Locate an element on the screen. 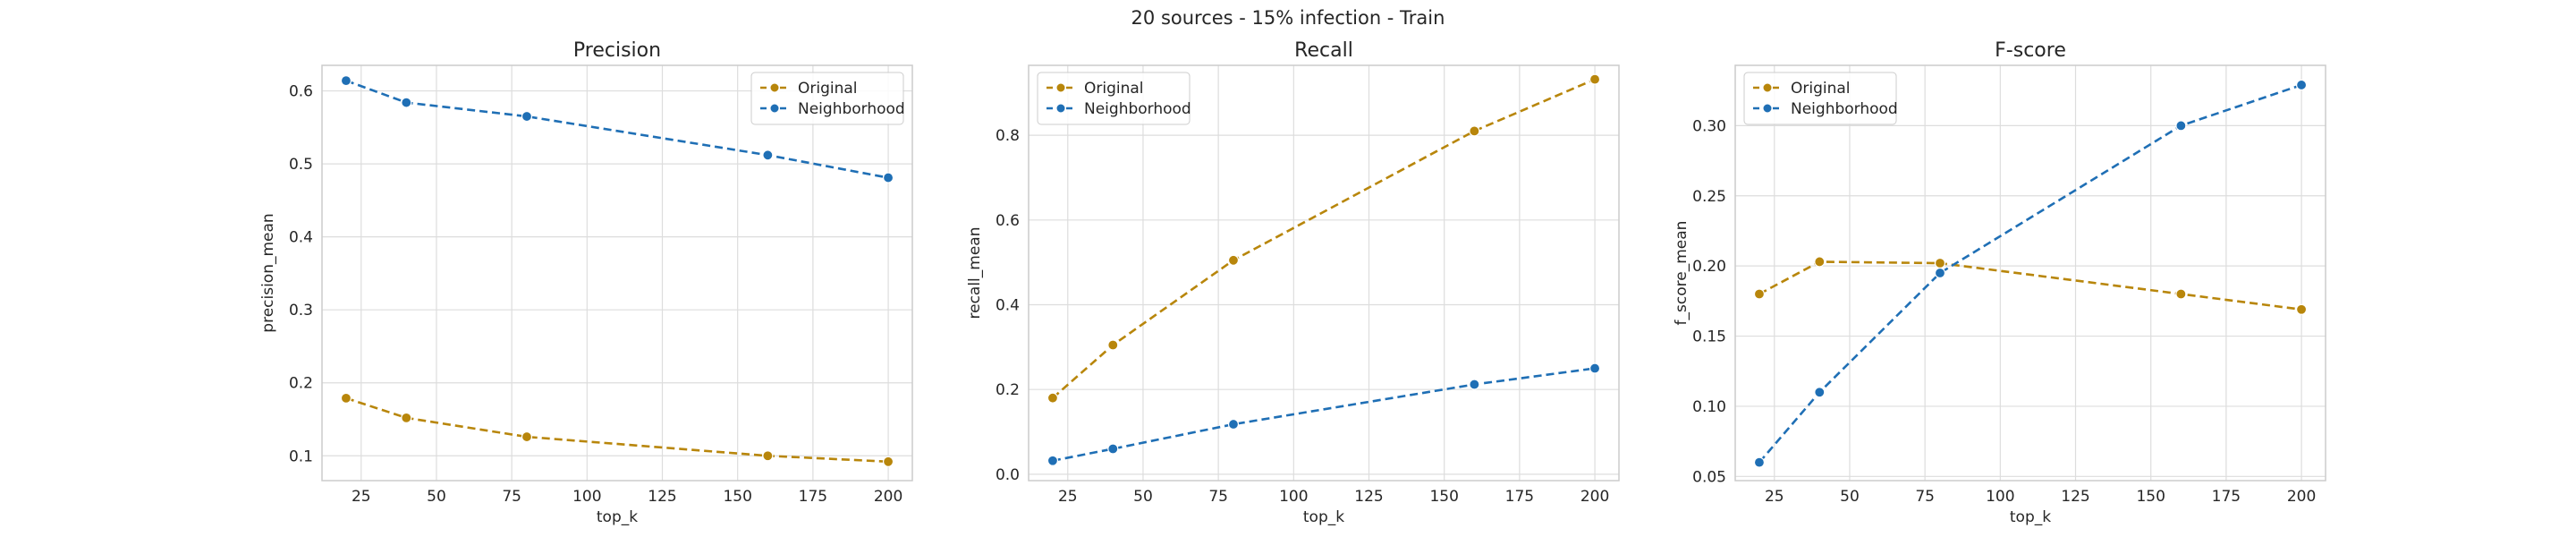  y-tick-label: 0.15 is located at coordinates (1709, 337).